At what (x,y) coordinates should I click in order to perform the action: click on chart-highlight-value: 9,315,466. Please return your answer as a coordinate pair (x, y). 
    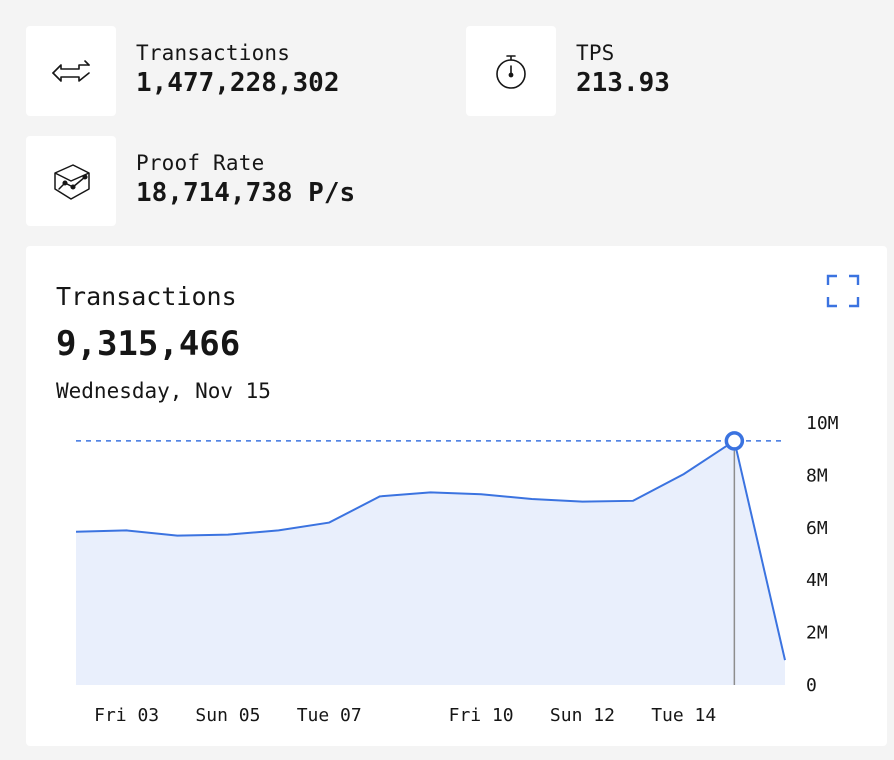
    Looking at the image, I should click on (148, 344).